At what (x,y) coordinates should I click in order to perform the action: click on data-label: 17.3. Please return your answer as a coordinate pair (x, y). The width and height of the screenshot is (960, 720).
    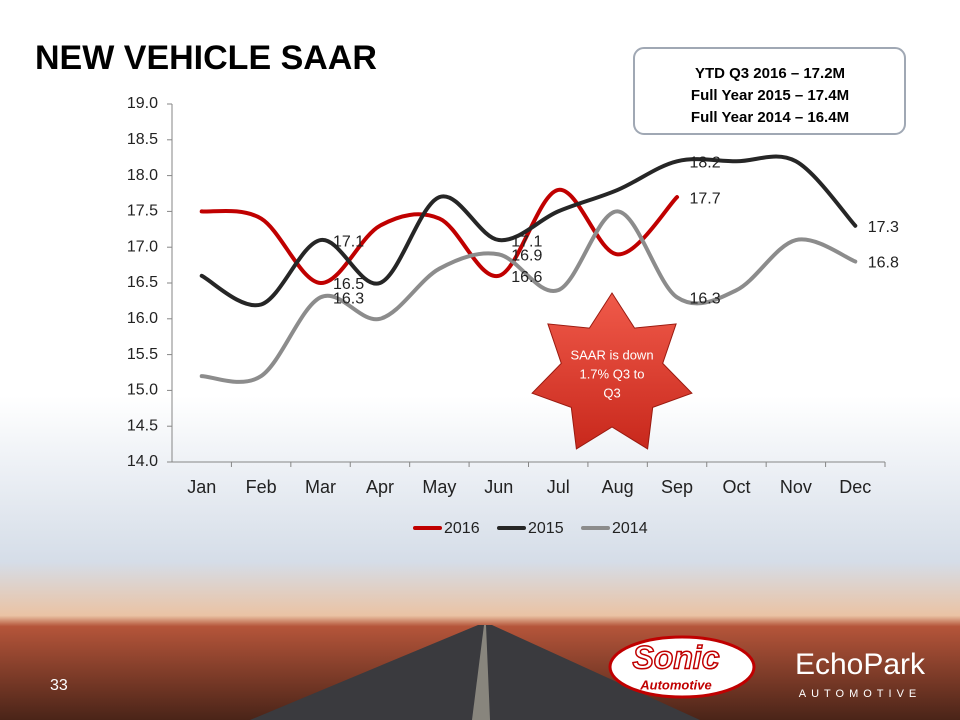
    Looking at the image, I should click on (883, 227).